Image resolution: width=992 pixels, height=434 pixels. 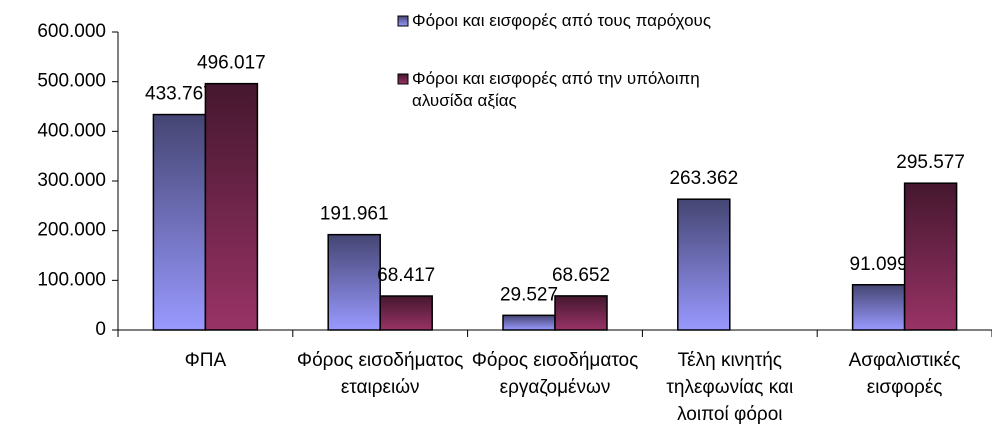 I want to click on y-tick-label: 500.000, so click(x=71, y=81).